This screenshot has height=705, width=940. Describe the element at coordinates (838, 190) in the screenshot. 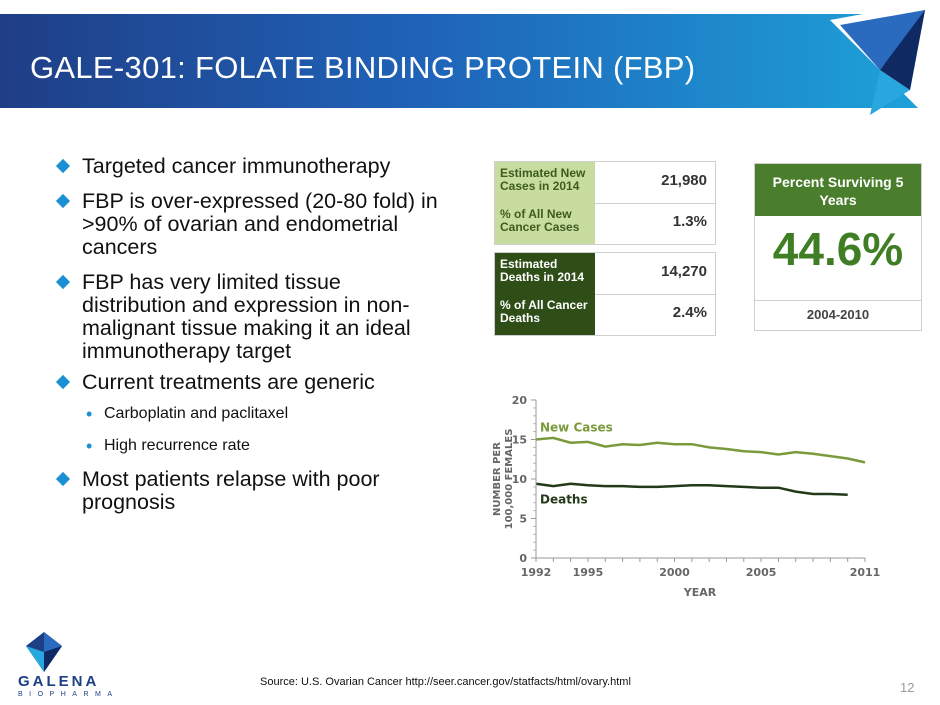

I see `survival-title: Percent Surviving 5 Years` at that location.